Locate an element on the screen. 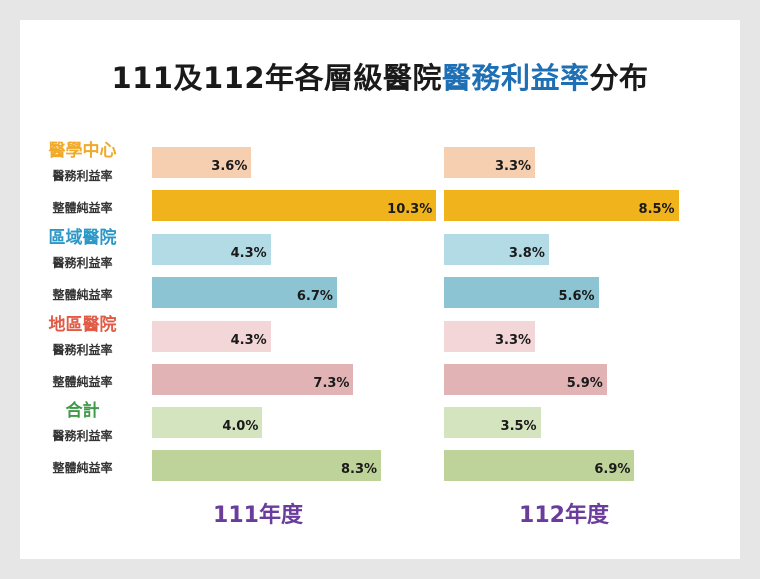  group-label-2: 地區醫院 is located at coordinates (82, 325).